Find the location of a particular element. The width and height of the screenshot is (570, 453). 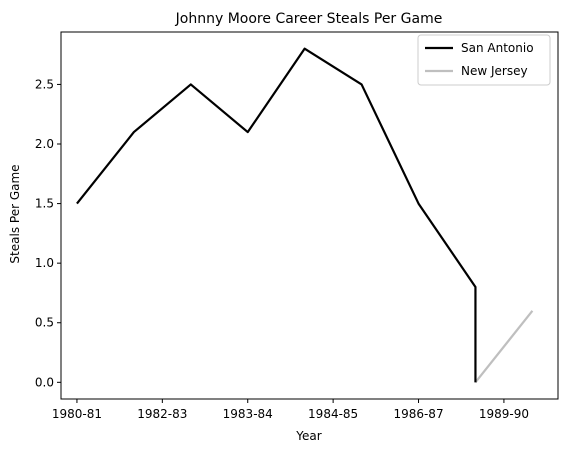

x-tick-label: 1984-85 is located at coordinates (333, 414).